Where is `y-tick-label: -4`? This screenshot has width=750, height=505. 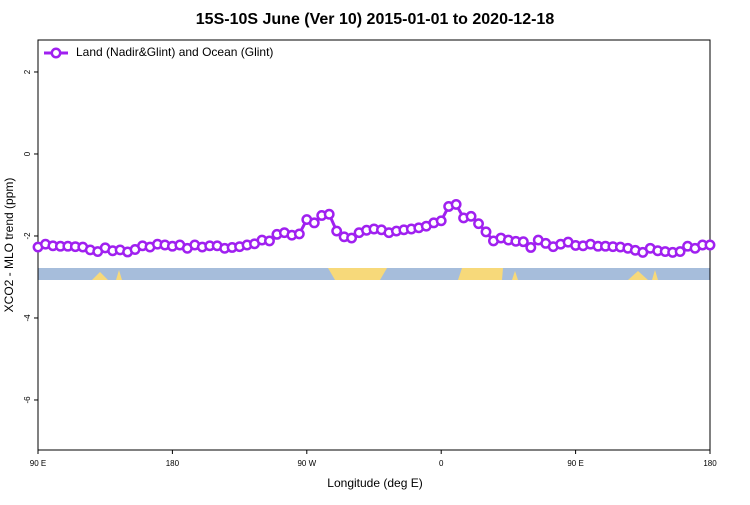 y-tick-label: -4 is located at coordinates (27, 318).